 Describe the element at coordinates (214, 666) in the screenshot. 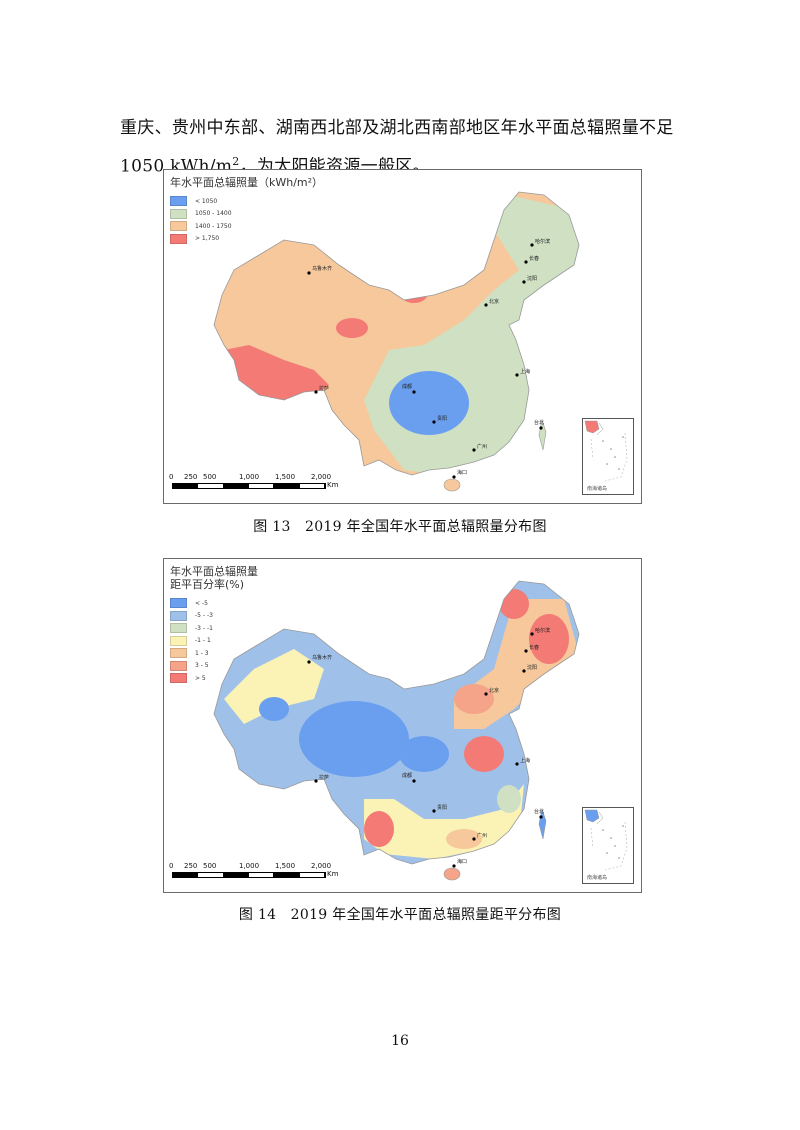

I see `legend-item: 3 - 5` at that location.